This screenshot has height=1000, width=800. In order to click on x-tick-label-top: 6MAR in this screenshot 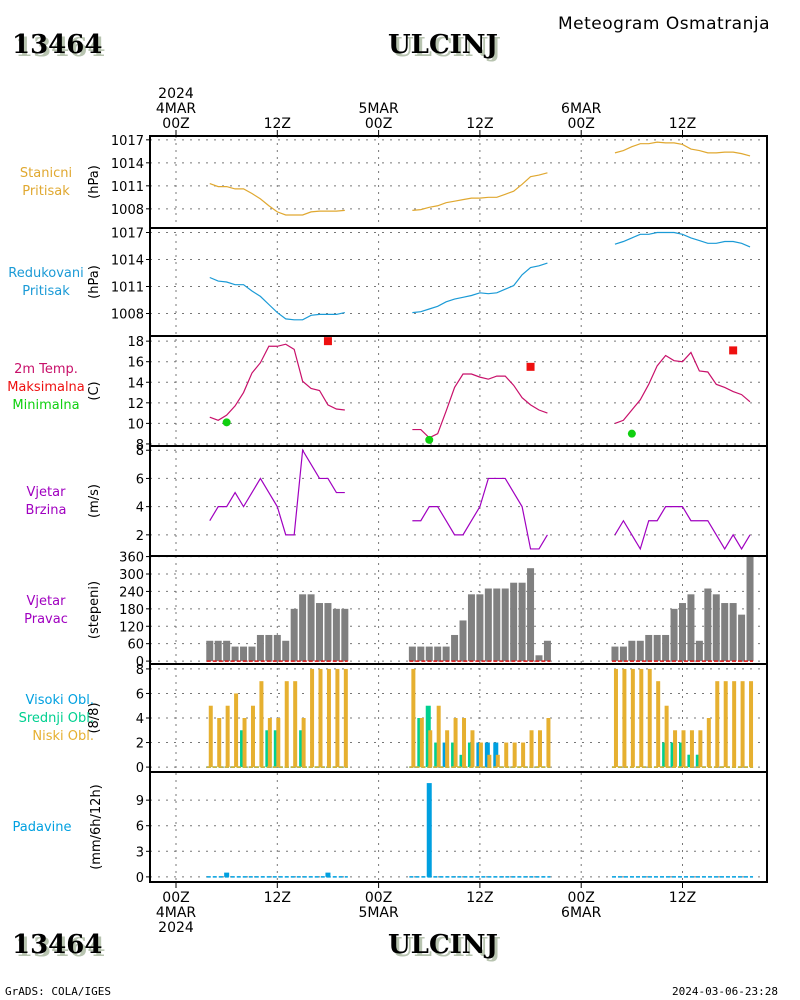, I will do `click(581, 109)`.